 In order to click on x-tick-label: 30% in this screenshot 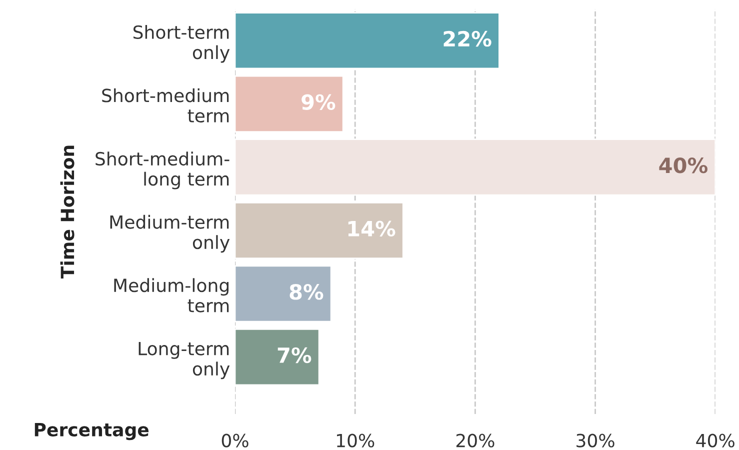, I will do `click(595, 441)`.